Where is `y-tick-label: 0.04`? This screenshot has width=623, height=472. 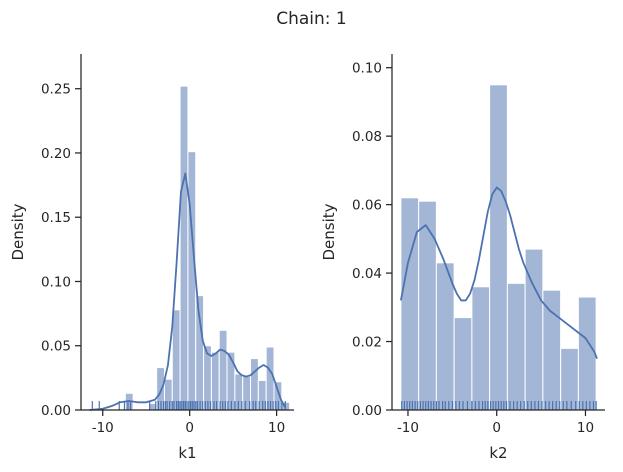
y-tick-label: 0.04 is located at coordinates (367, 274).